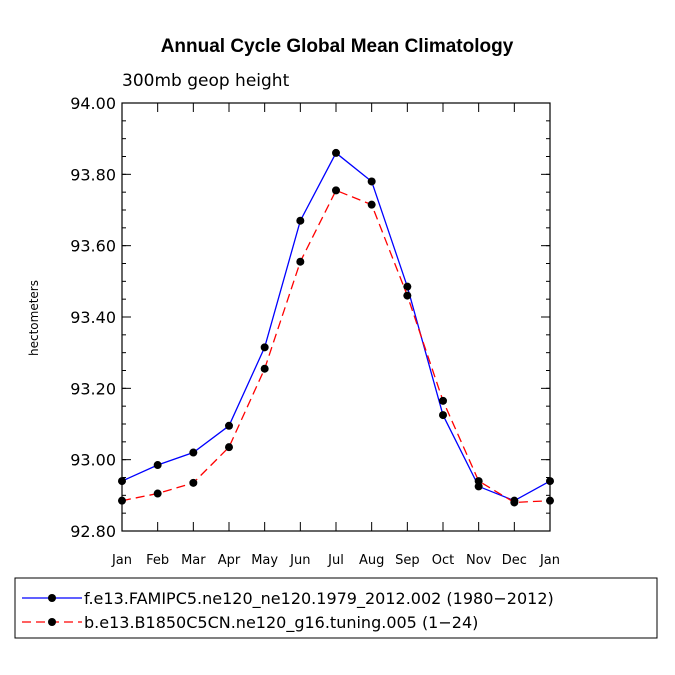 This screenshot has width=675, height=675. What do you see at coordinates (229, 560) in the screenshot?
I see `x-tick-label: Apr` at bounding box center [229, 560].